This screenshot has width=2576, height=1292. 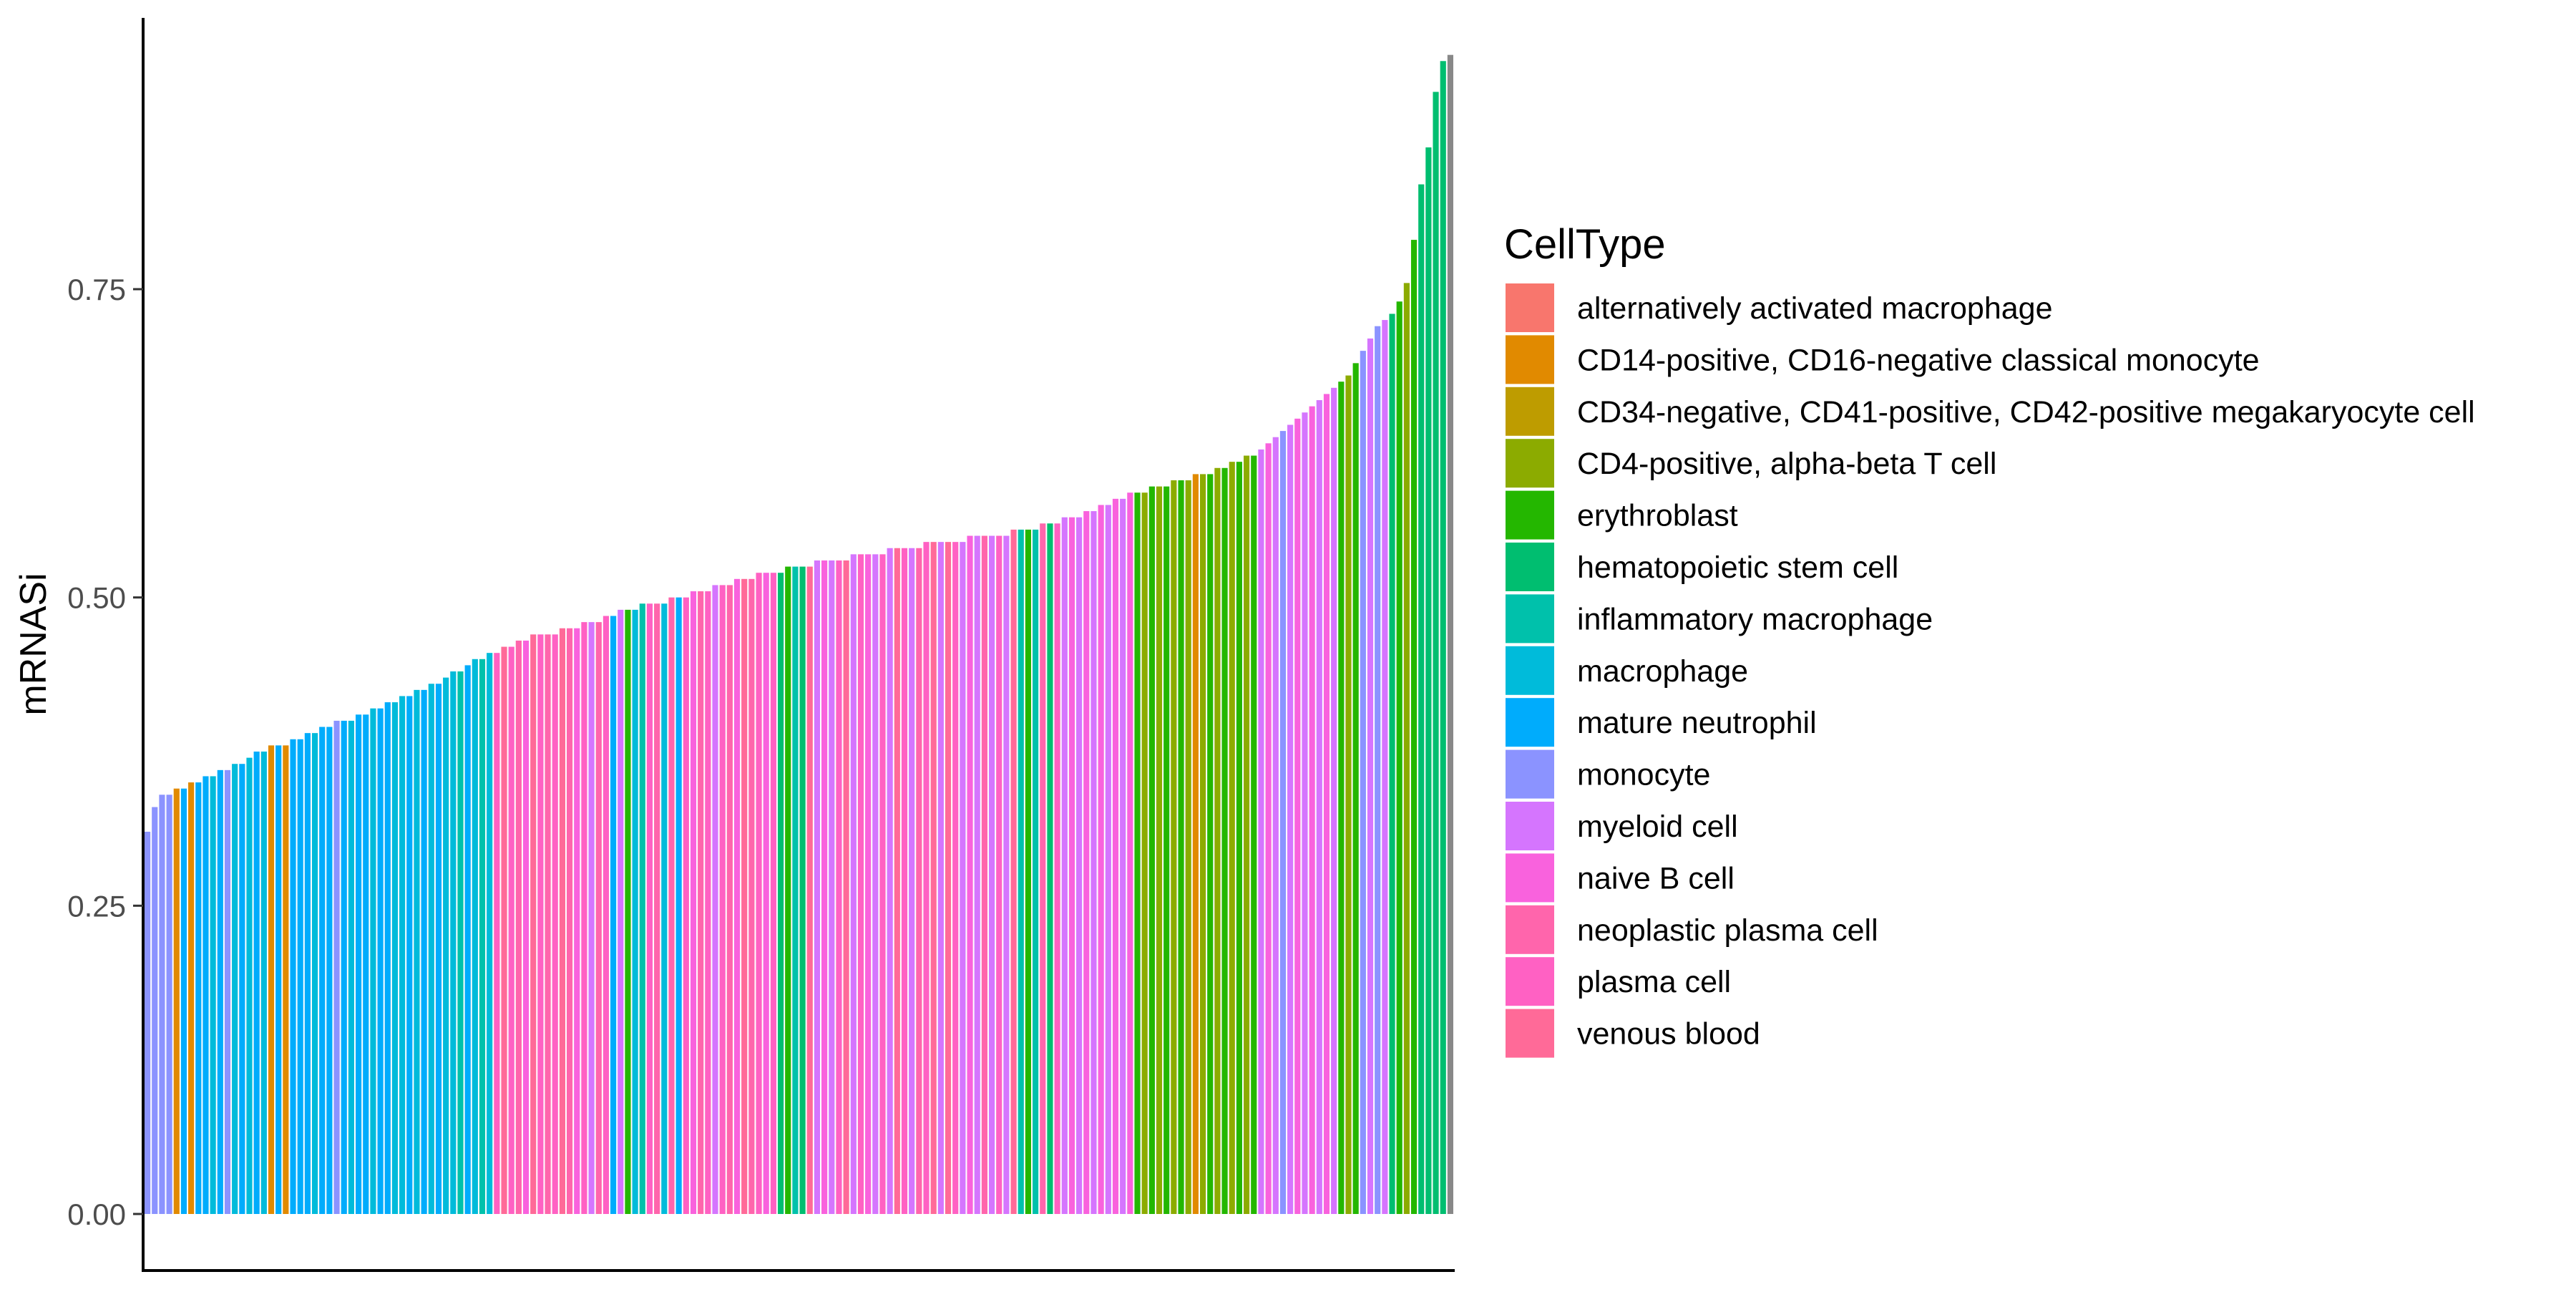 I want to click on y-tick-label: 0.50, so click(x=96, y=598).